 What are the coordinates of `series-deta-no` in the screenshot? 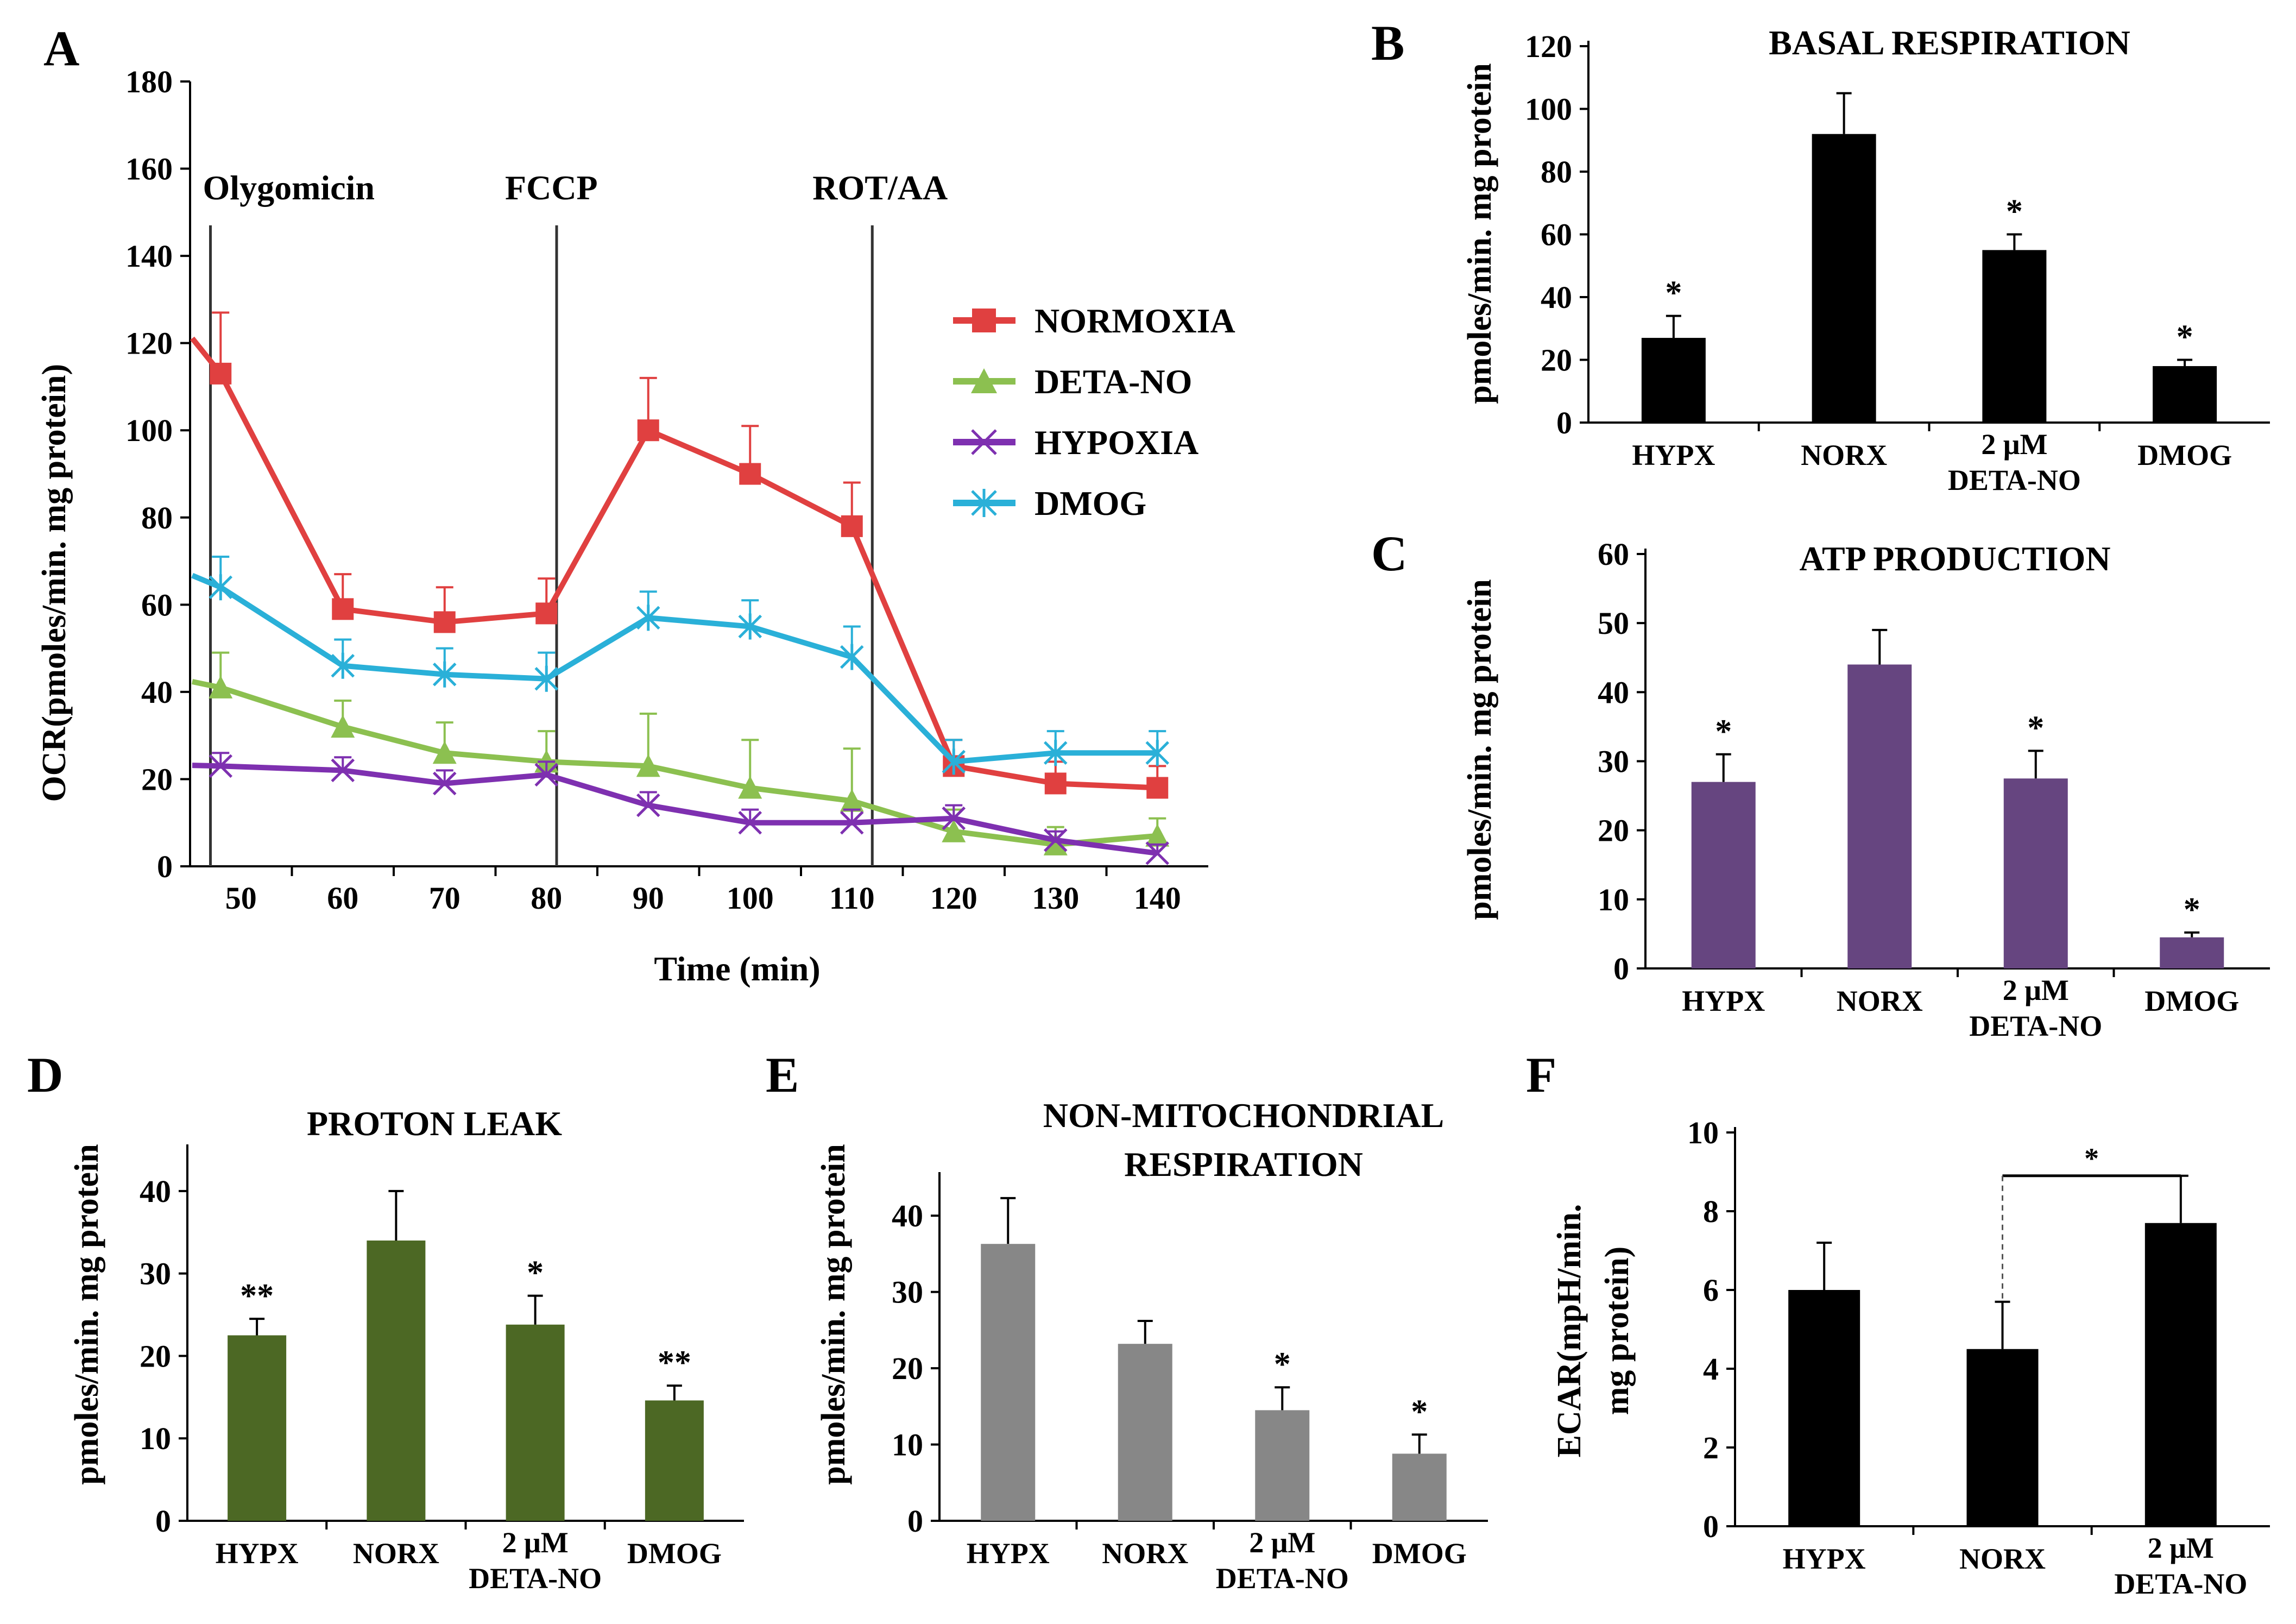 It's located at (689, 753).